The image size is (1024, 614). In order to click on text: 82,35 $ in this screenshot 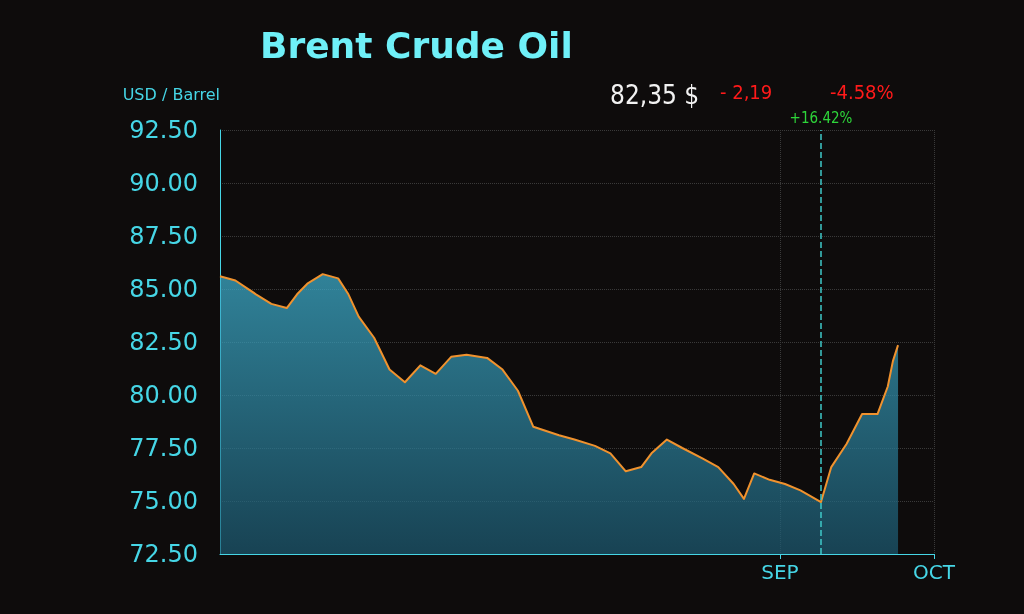, I will do `click(655, 95)`.